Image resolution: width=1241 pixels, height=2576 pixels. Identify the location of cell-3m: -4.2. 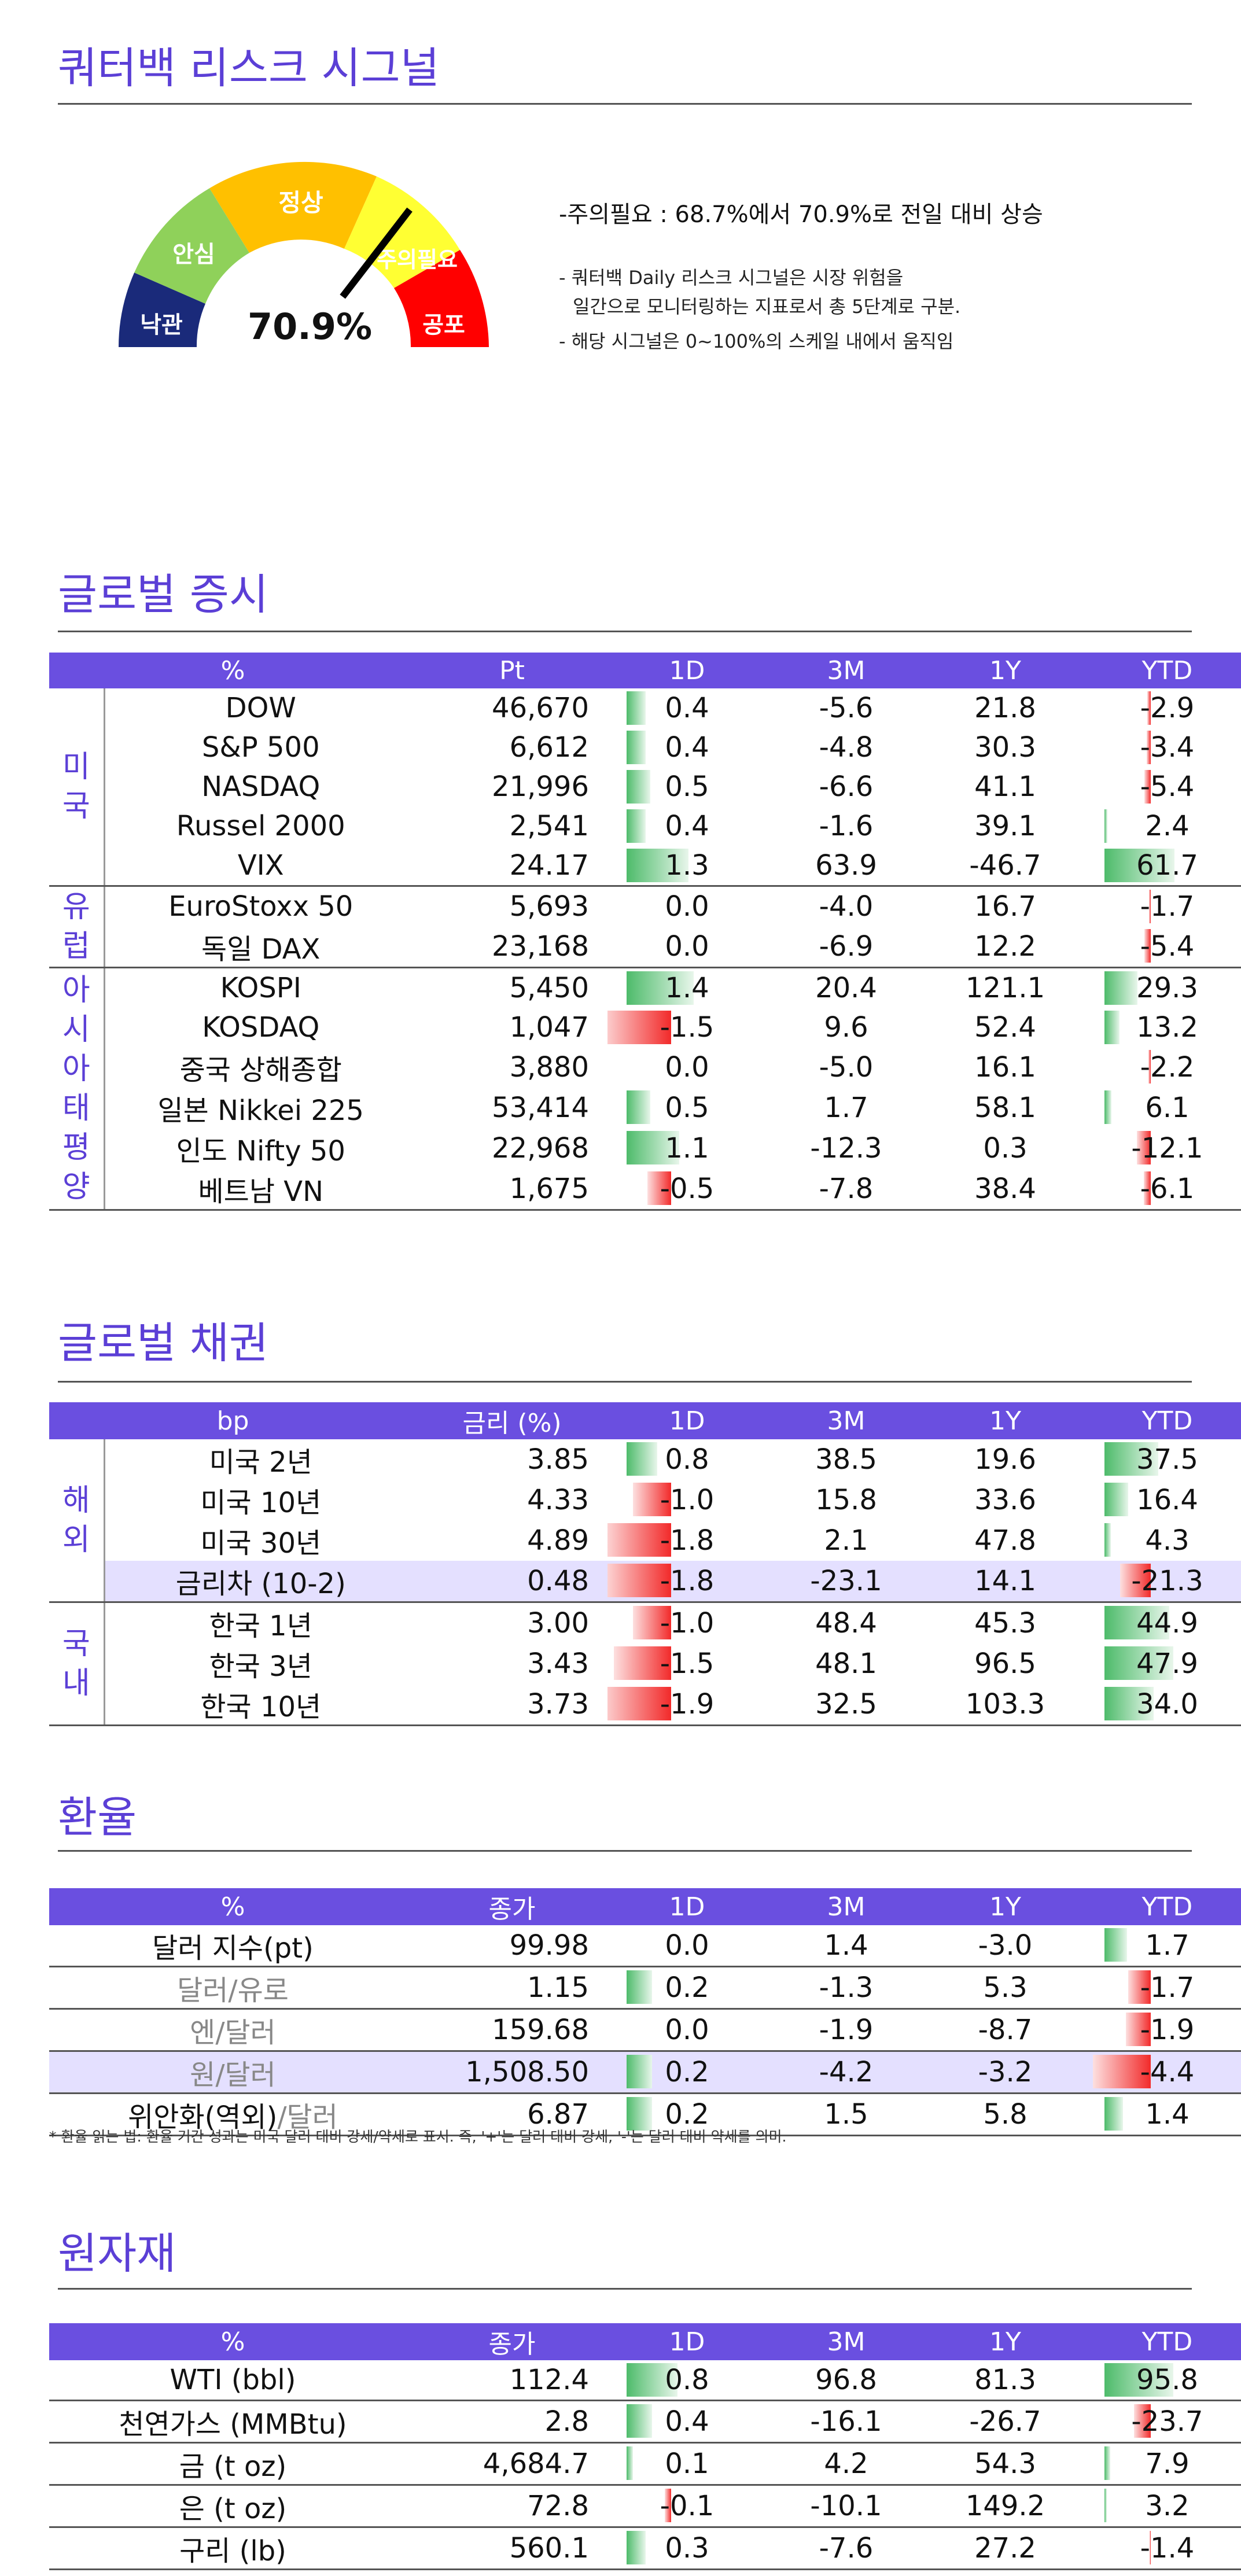
(846, 2072).